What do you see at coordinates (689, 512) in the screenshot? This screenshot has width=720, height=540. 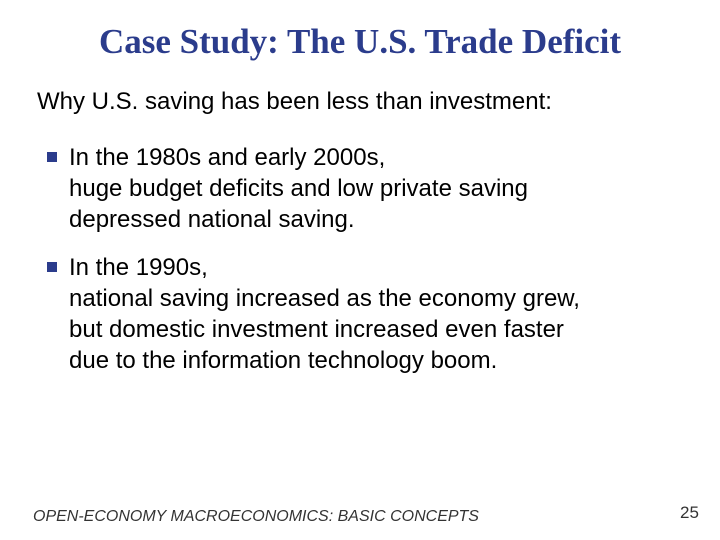 I see `page-number: 25` at bounding box center [689, 512].